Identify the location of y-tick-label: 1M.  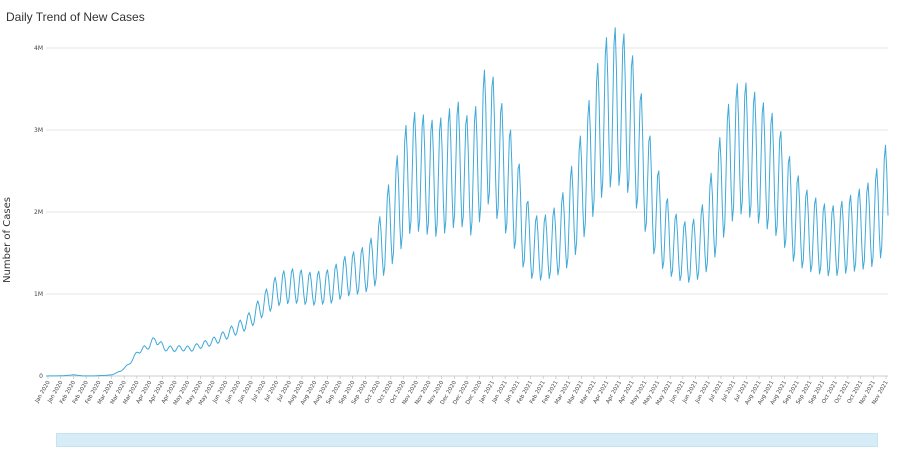
(38, 294).